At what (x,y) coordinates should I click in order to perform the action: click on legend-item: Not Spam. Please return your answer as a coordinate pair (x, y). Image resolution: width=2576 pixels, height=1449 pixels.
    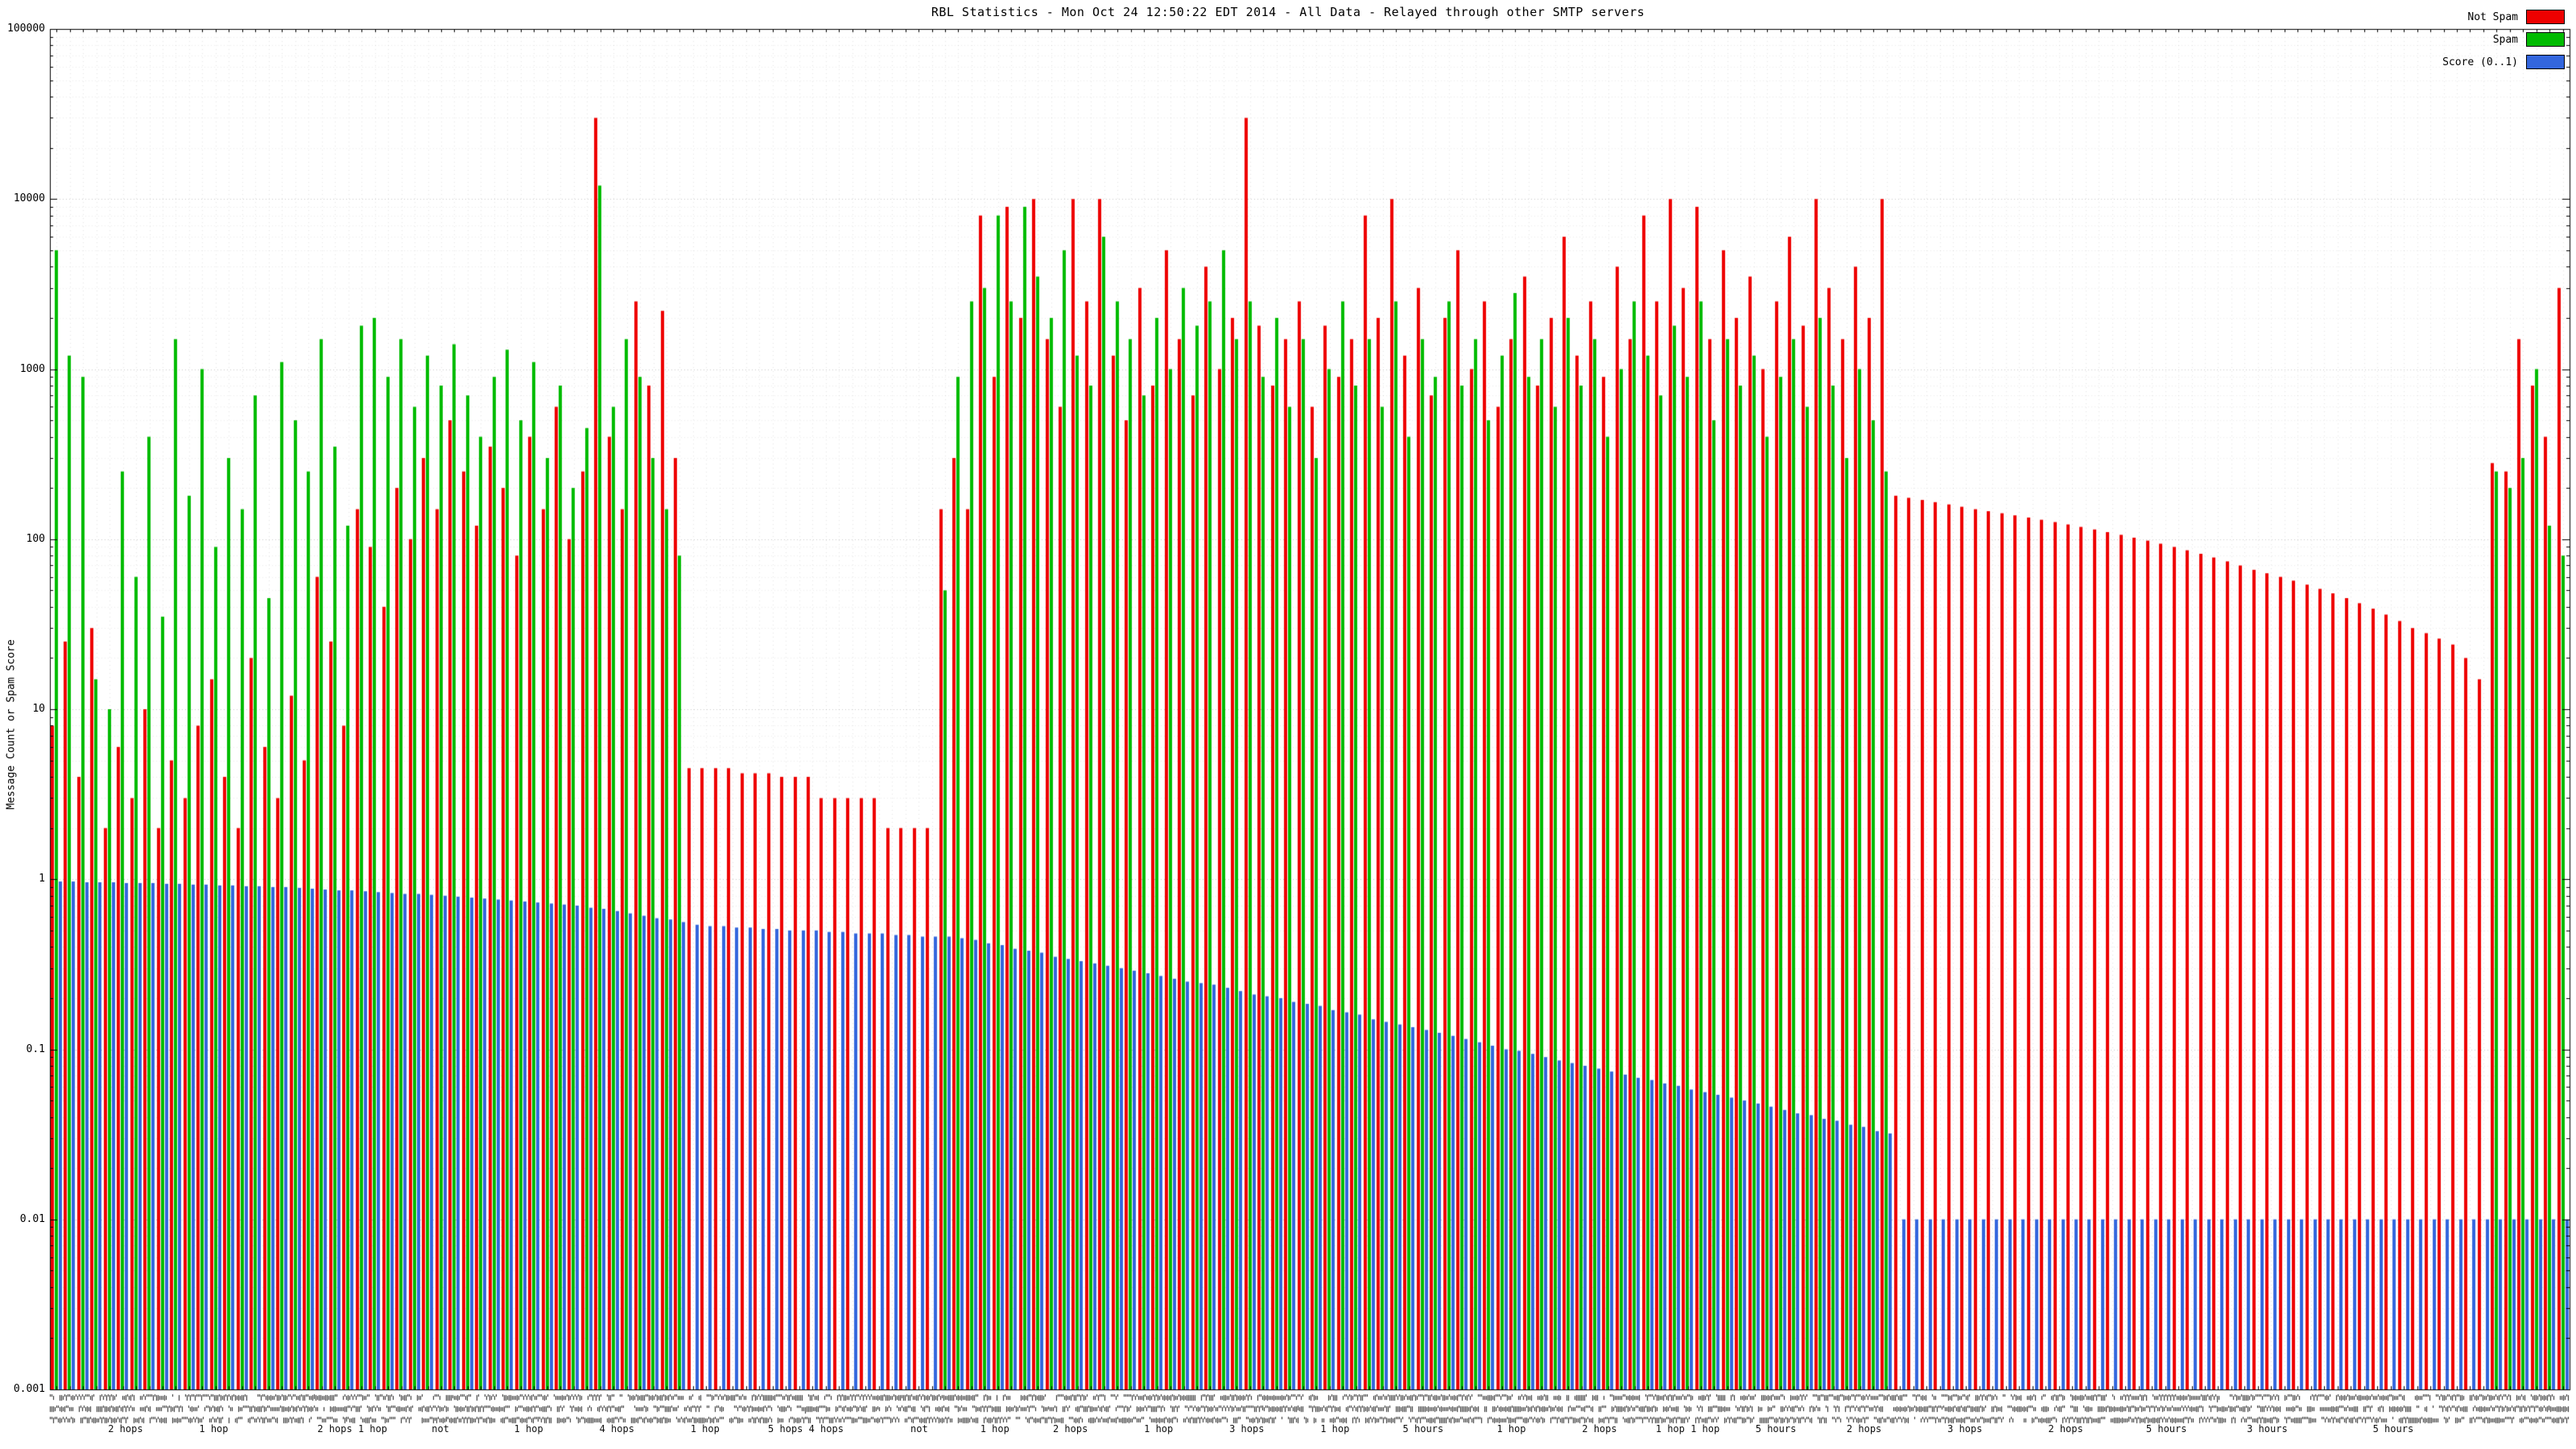
    Looking at the image, I should click on (2516, 17).